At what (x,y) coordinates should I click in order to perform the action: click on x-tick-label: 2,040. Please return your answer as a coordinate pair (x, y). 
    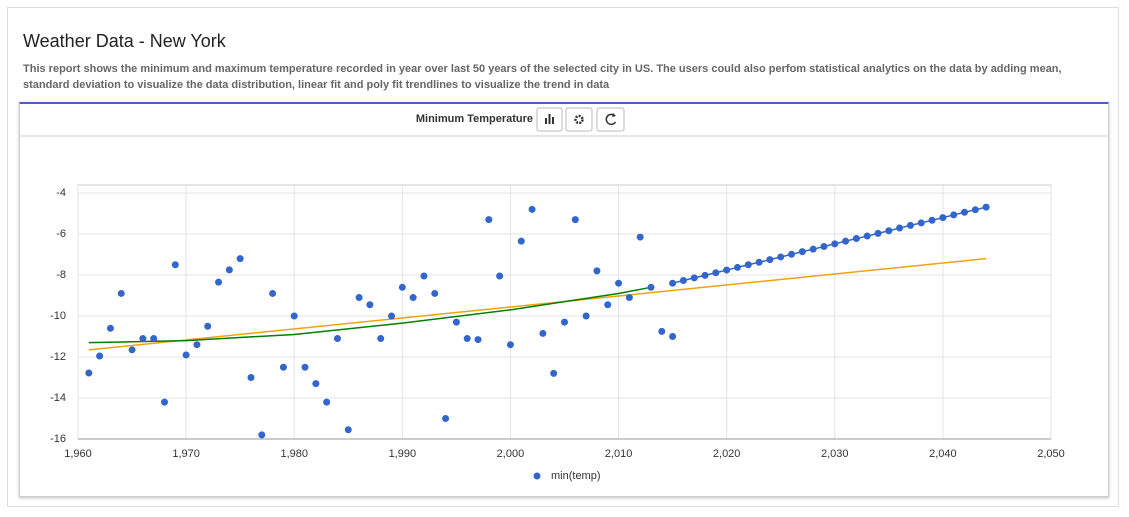
    Looking at the image, I should click on (943, 454).